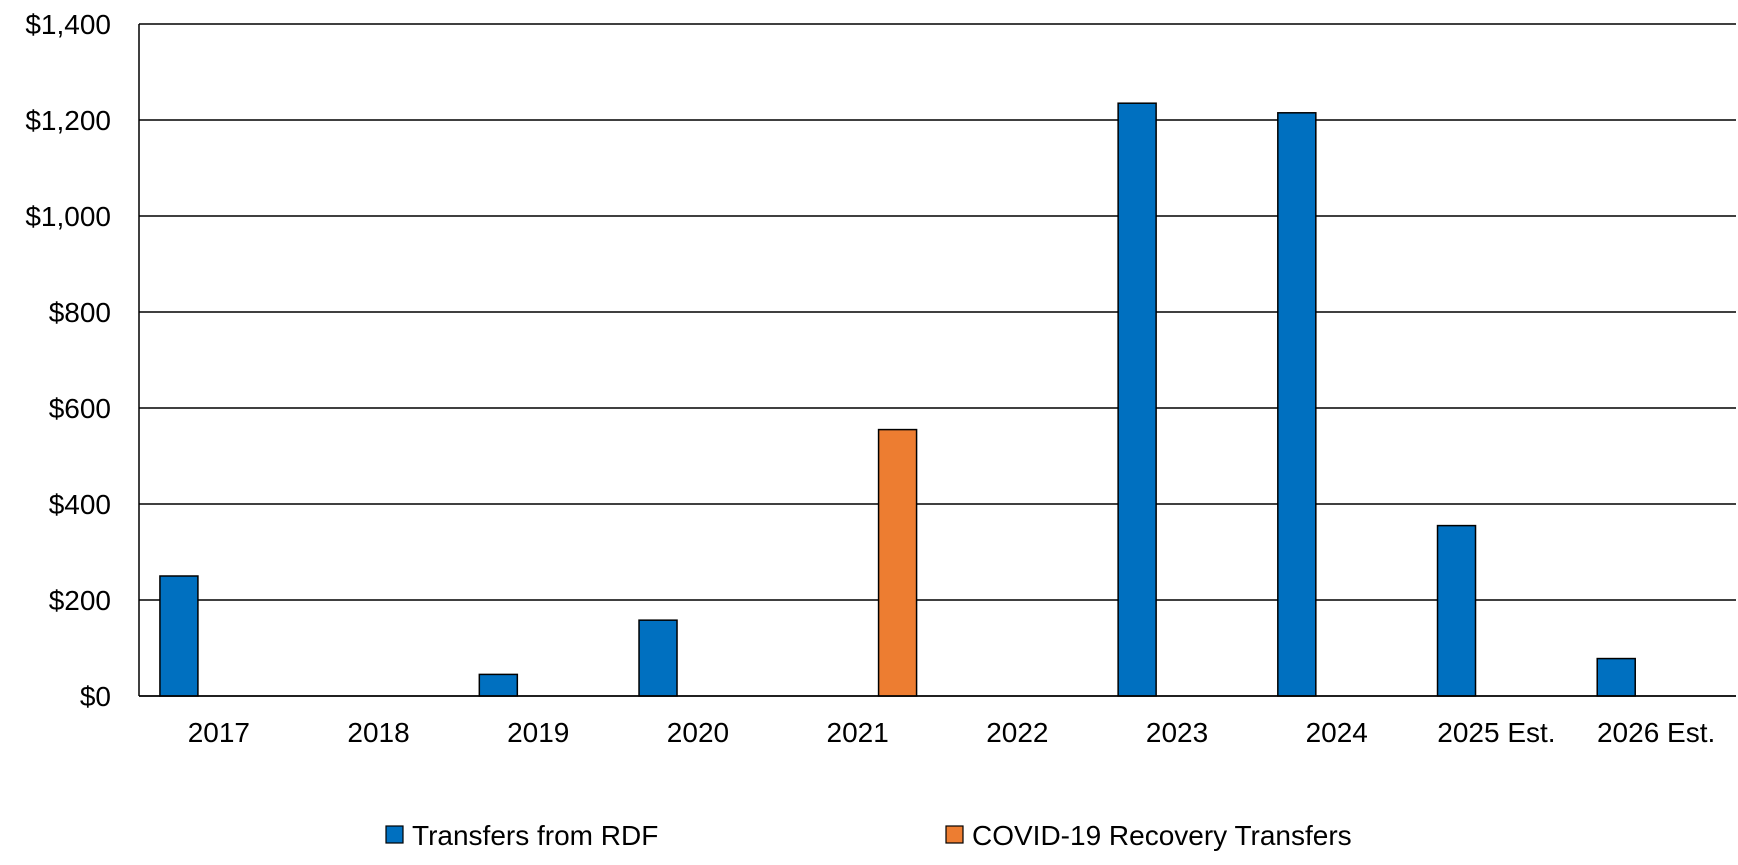  I want to click on y-tick-label: $800, so click(80, 312).